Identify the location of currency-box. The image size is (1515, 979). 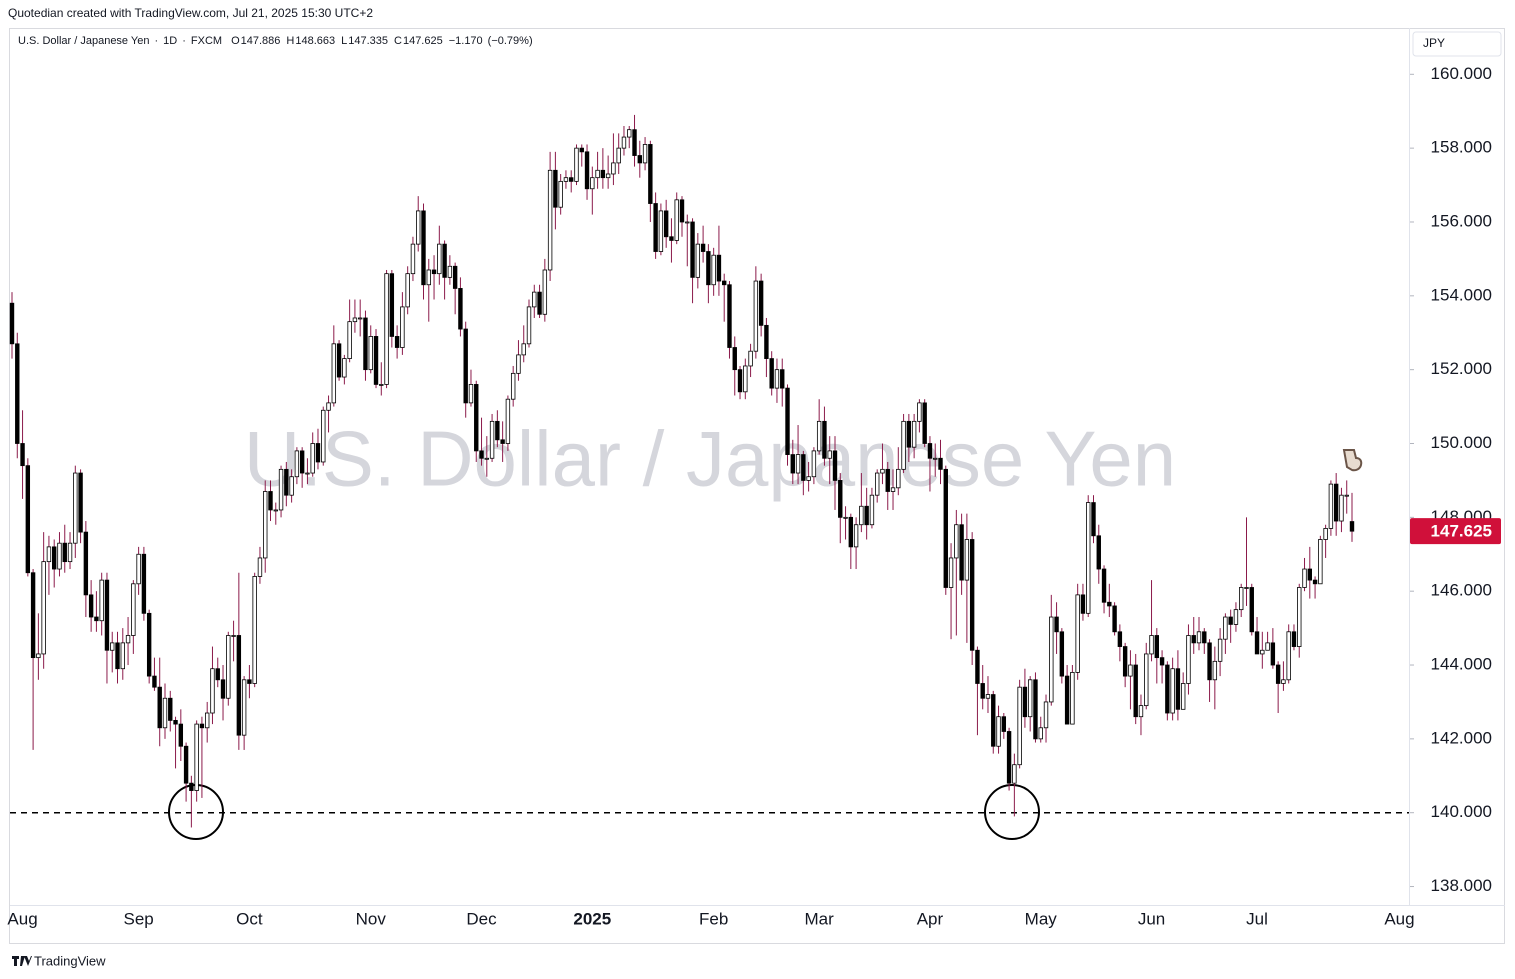
(1457, 44).